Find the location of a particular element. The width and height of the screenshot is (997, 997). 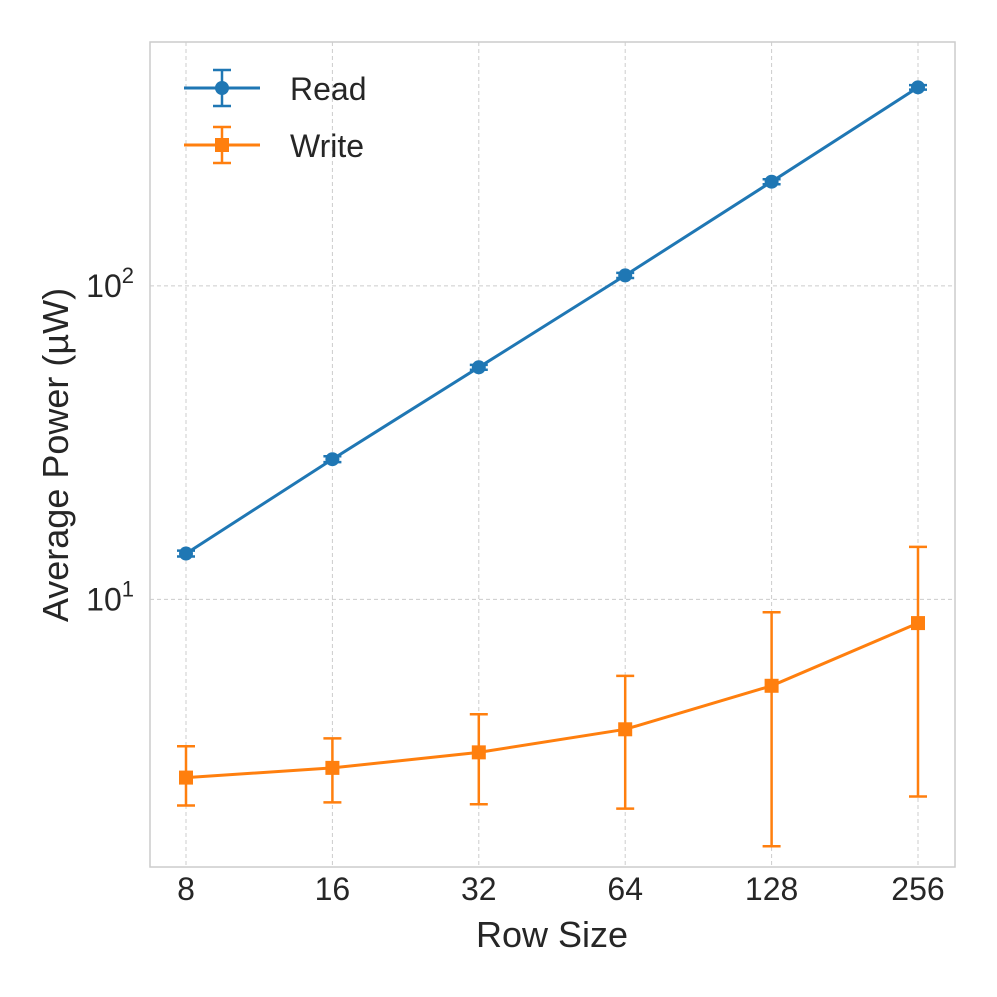

legend-label-read: Read is located at coordinates (328, 89).